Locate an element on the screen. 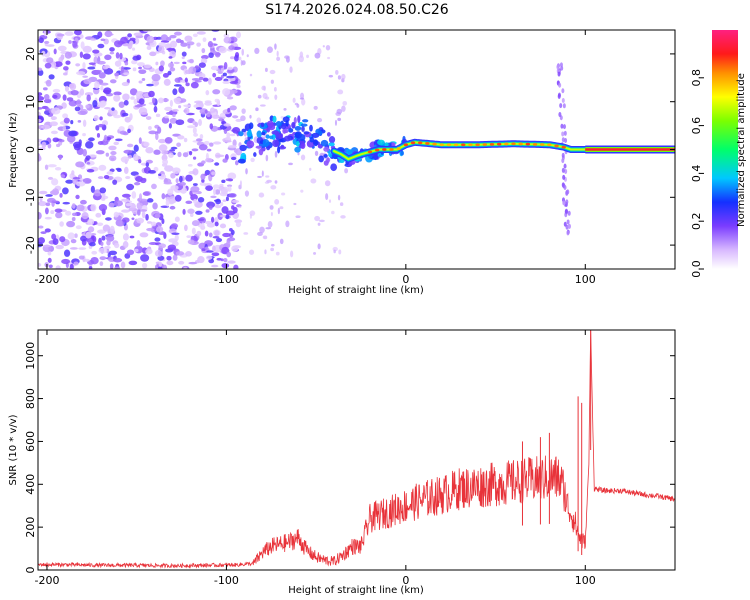 Image resolution: width=750 pixels, height=600 pixels. x-tick-label: 0 is located at coordinates (405, 279).